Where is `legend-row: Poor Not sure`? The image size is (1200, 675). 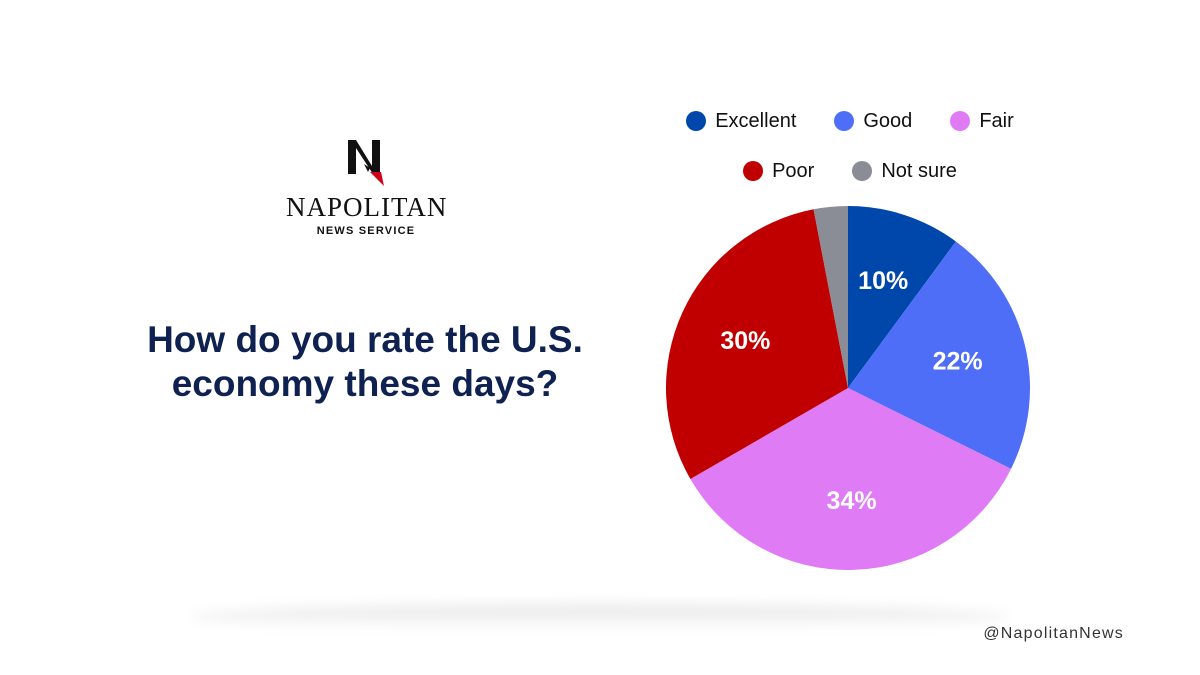
legend-row: Poor Not sure is located at coordinates (850, 171).